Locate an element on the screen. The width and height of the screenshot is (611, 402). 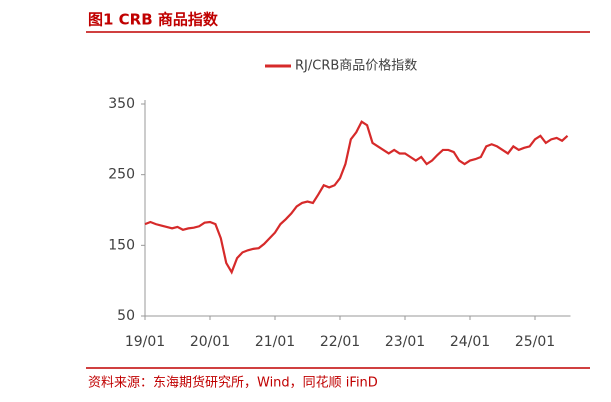
x-tick-label: 19/01 is located at coordinates (145, 342).